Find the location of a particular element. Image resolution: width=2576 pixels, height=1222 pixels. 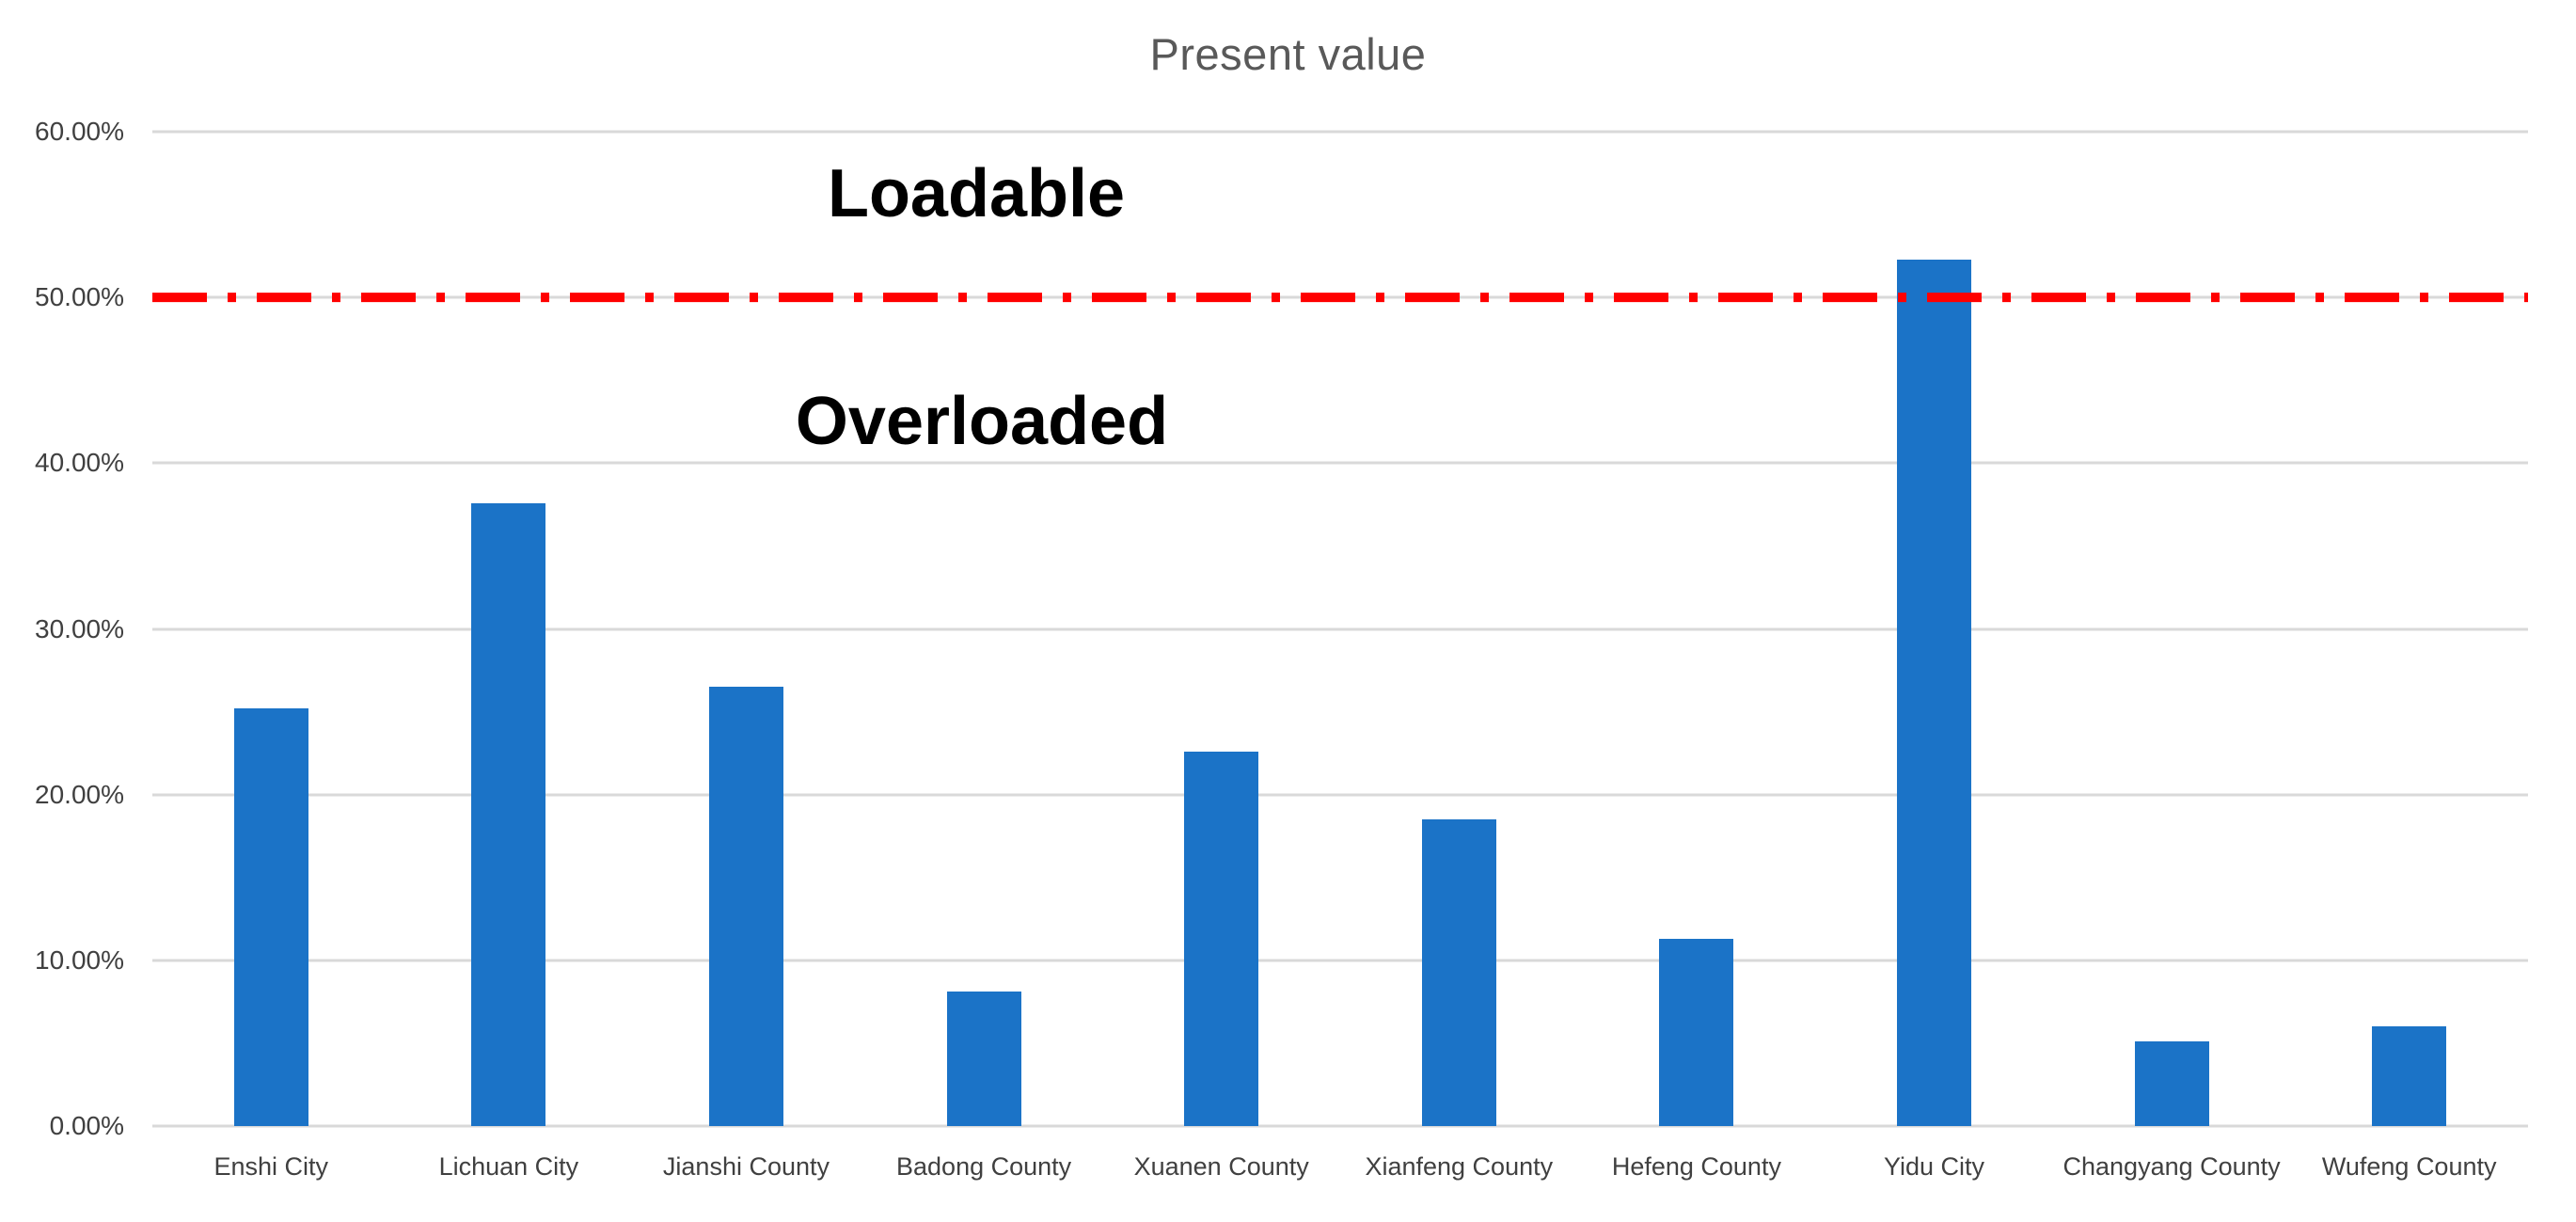

y-axis-tick-label: 40.00% is located at coordinates (79, 463).